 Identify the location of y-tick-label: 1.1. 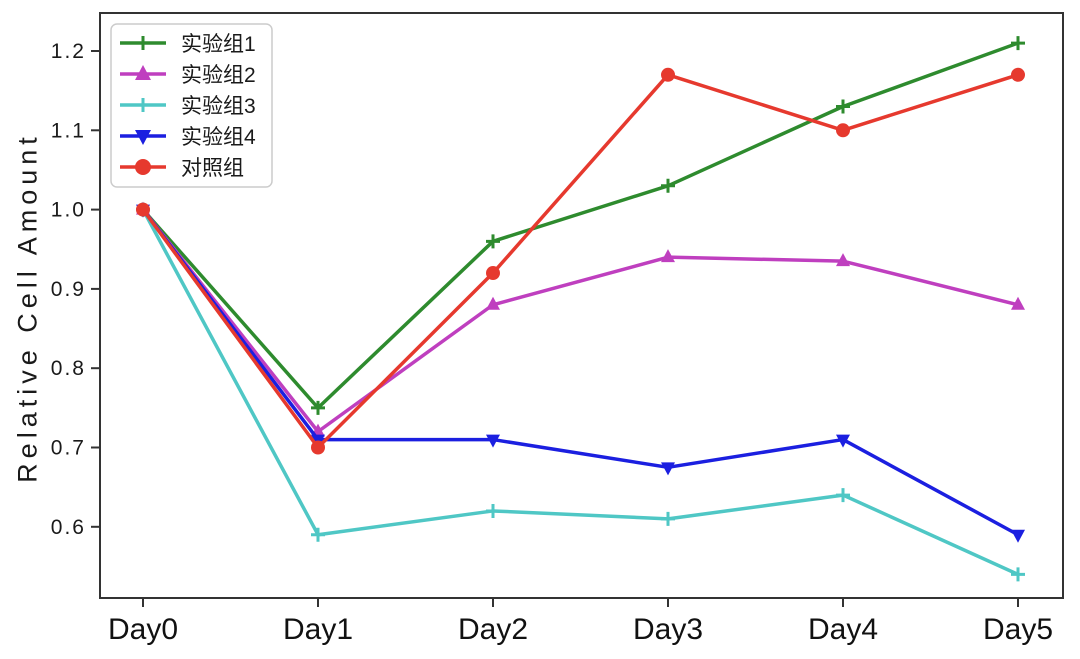
(68, 130).